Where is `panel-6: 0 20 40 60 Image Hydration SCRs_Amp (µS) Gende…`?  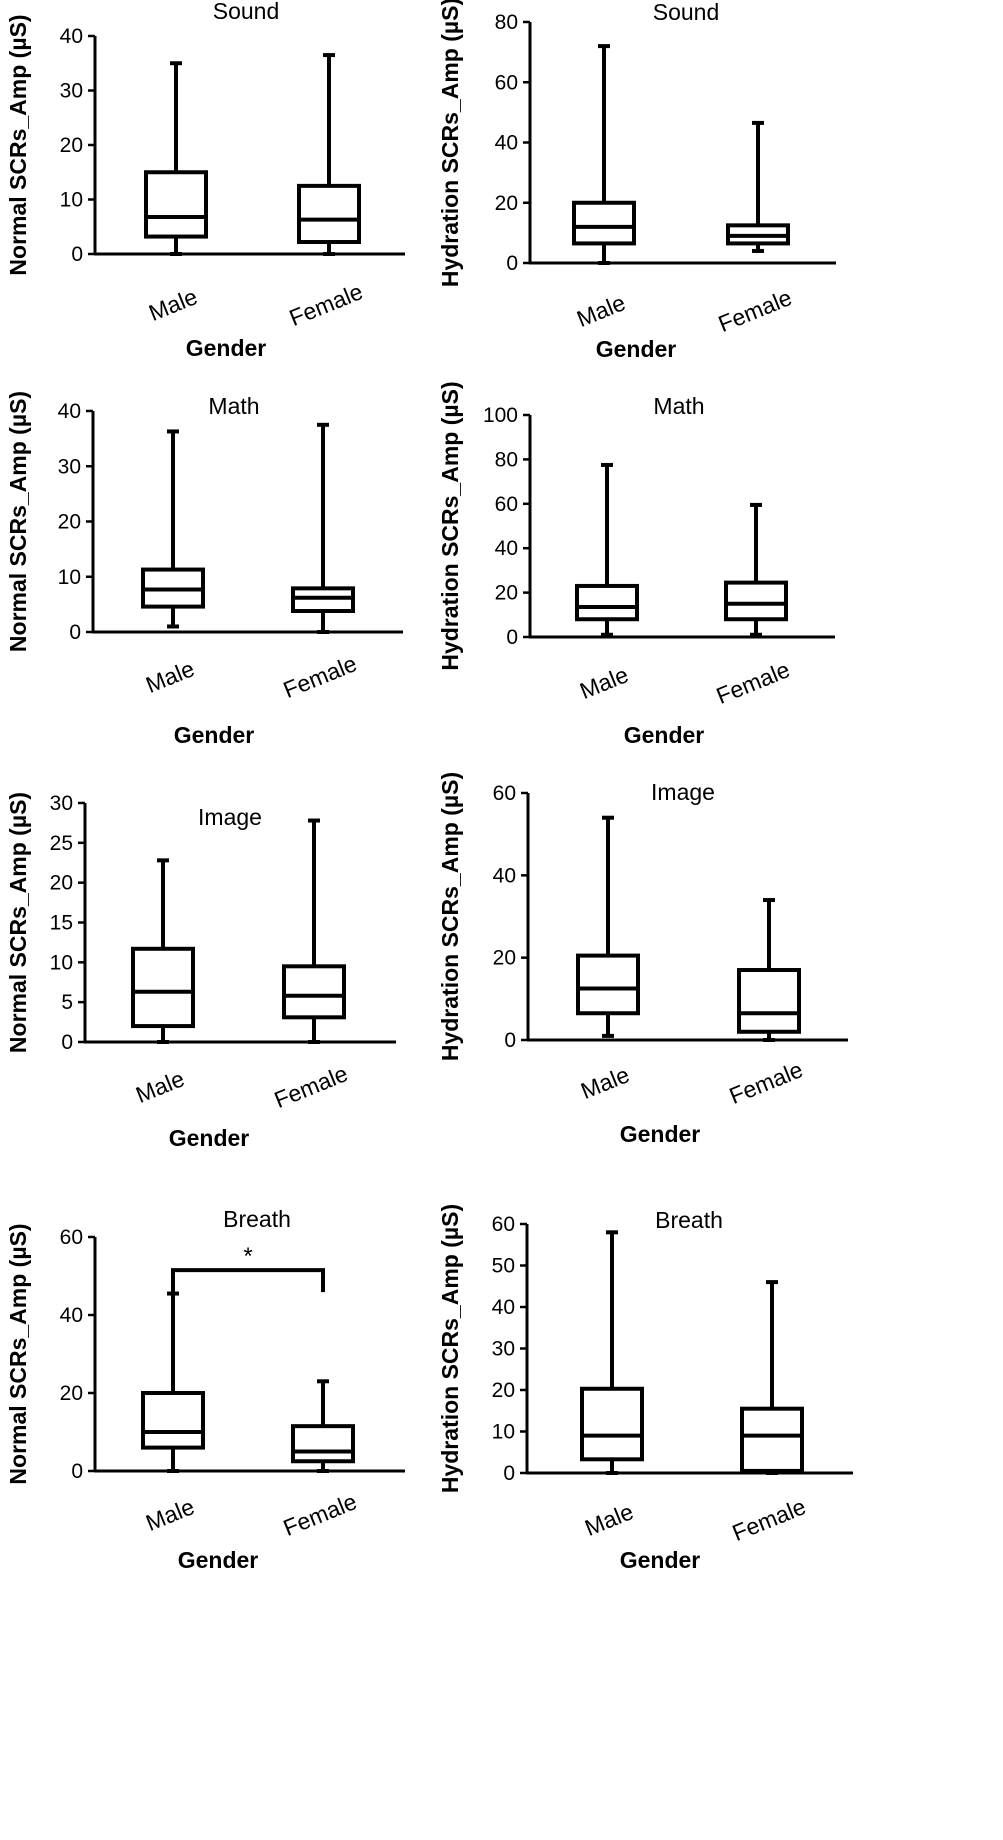 panel-6: 0 20 40 60 Image Hydration SCRs_Amp (µS) Gende… is located at coordinates (642, 959).